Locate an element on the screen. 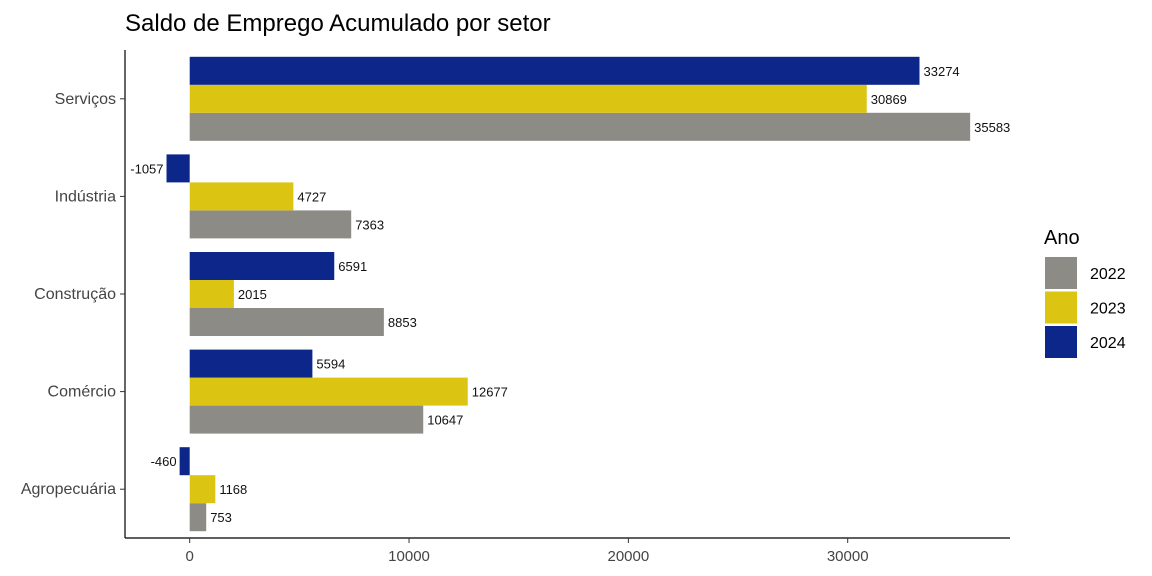 The height and width of the screenshot is (576, 1152). bar-value-label: 35583 is located at coordinates (992, 127).